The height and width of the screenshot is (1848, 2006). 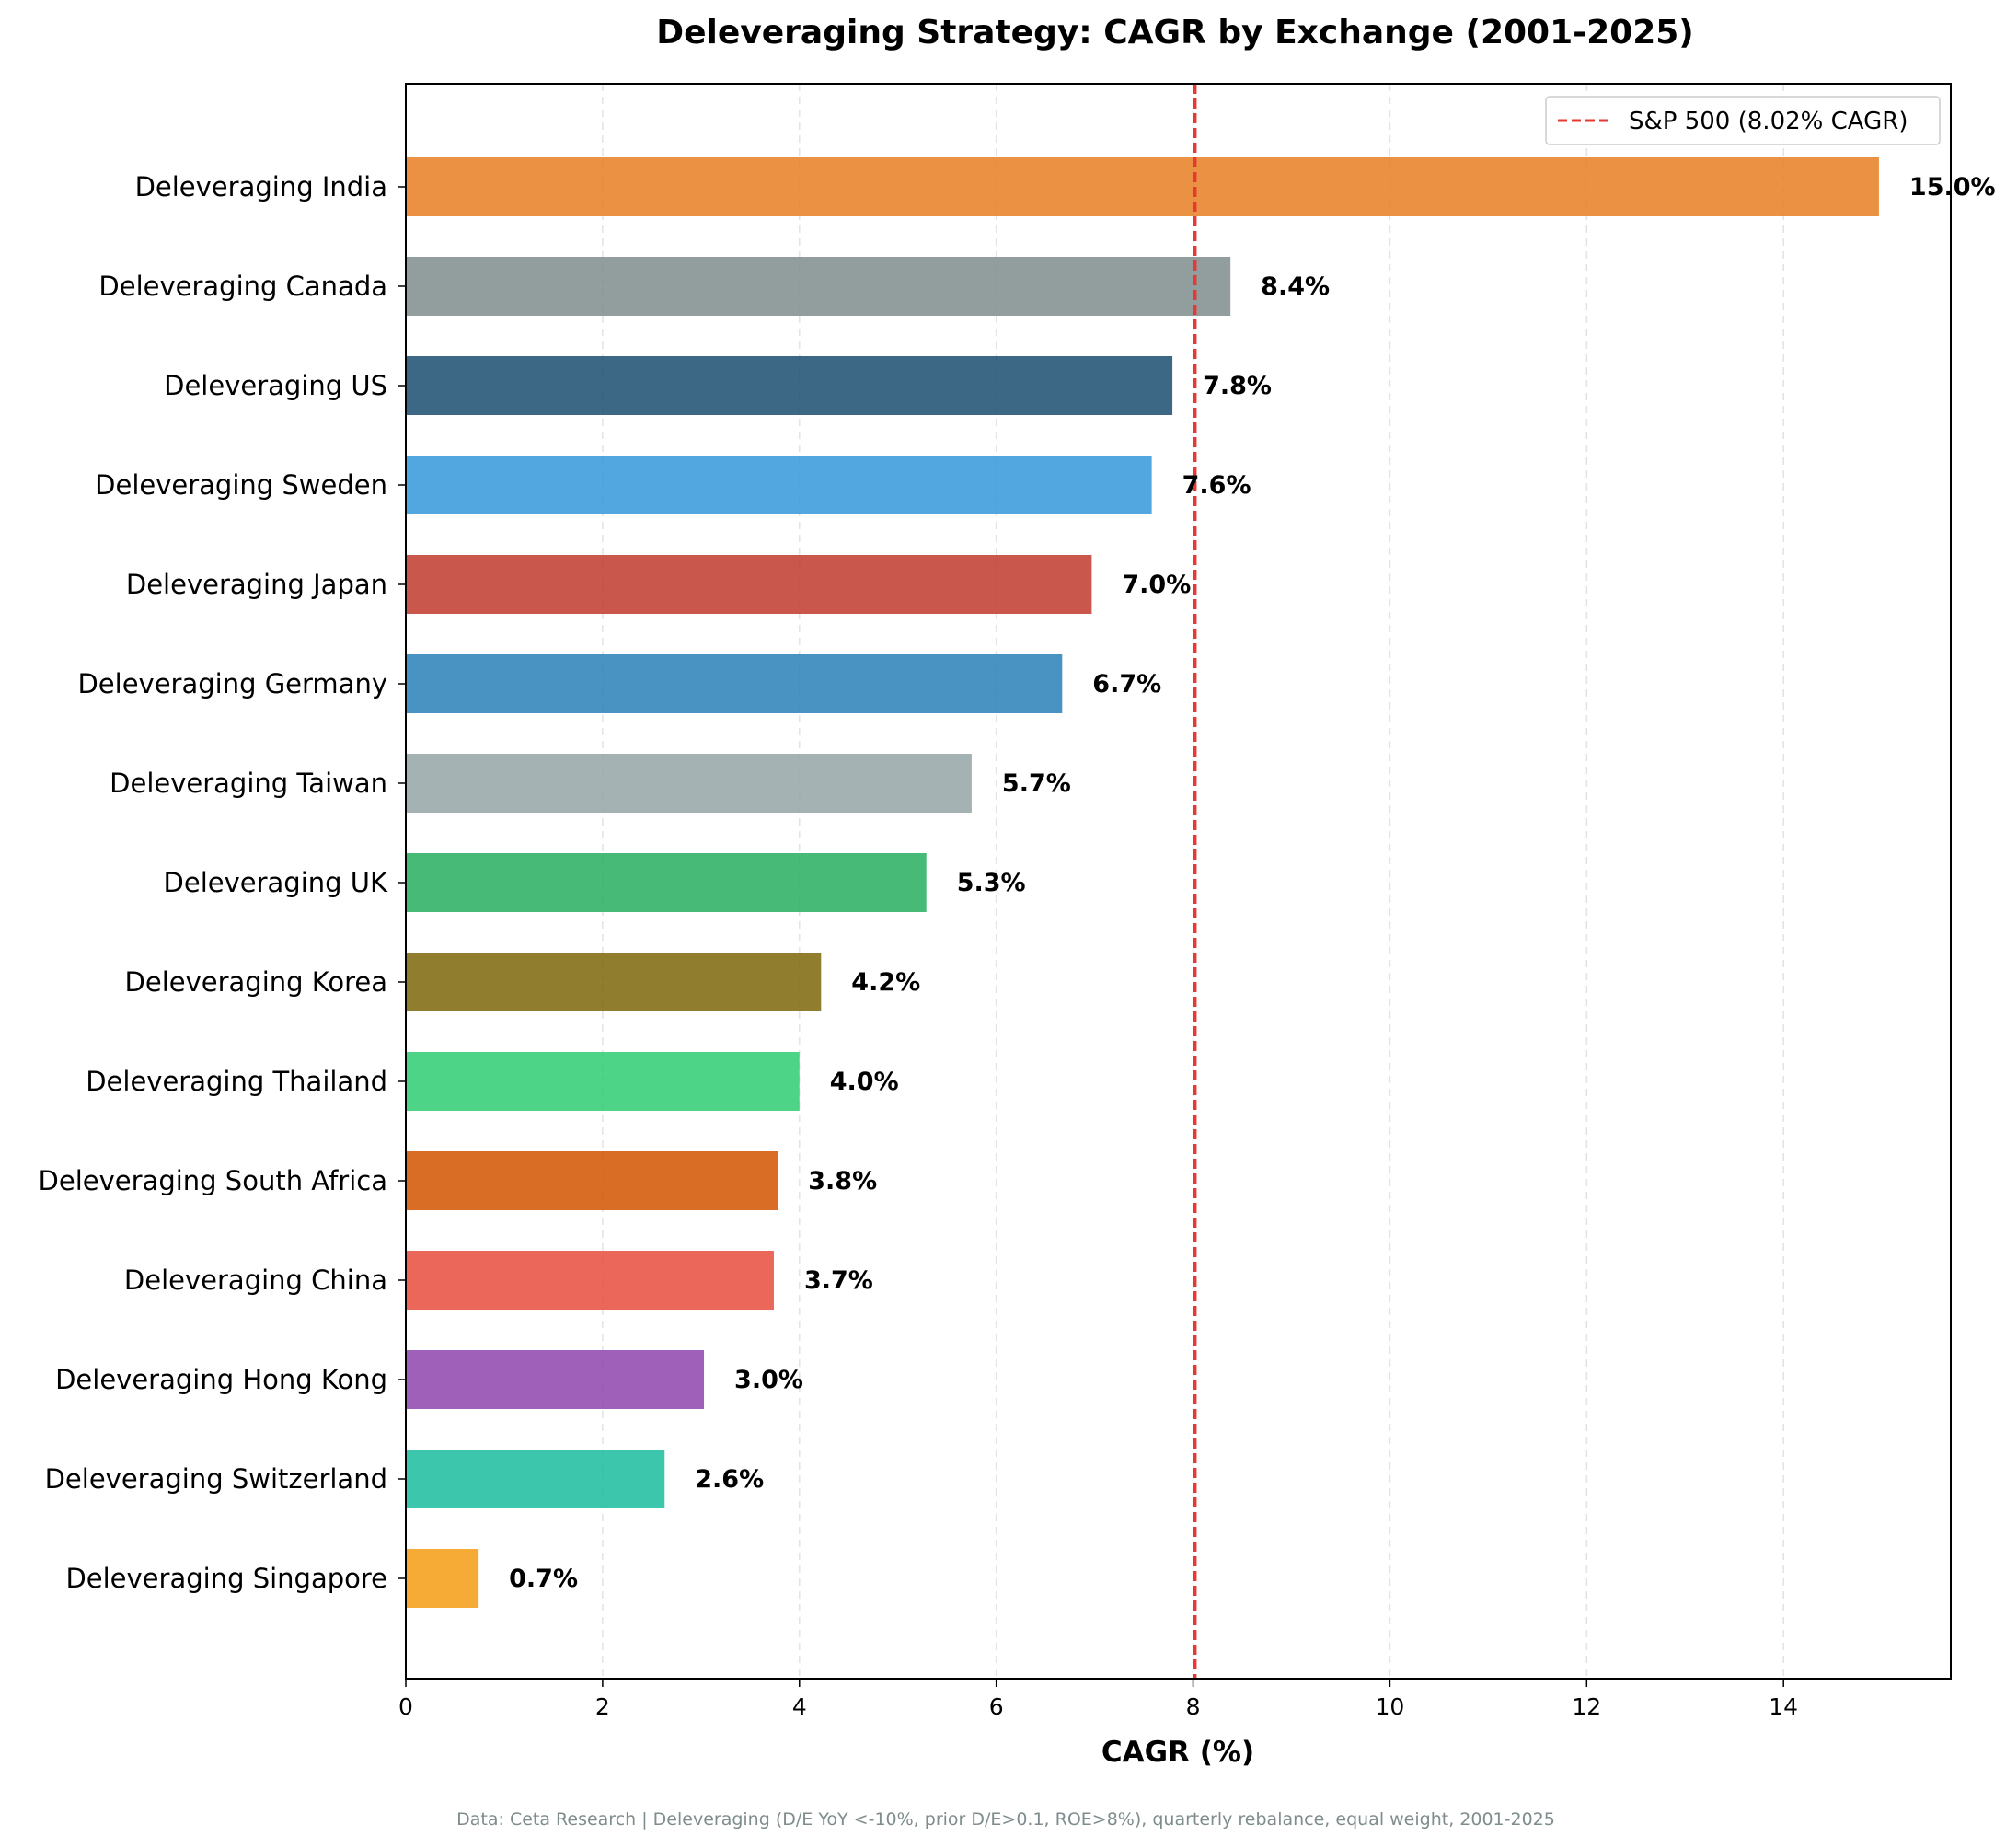 I want to click on value-label: 5.3%, so click(x=991, y=883).